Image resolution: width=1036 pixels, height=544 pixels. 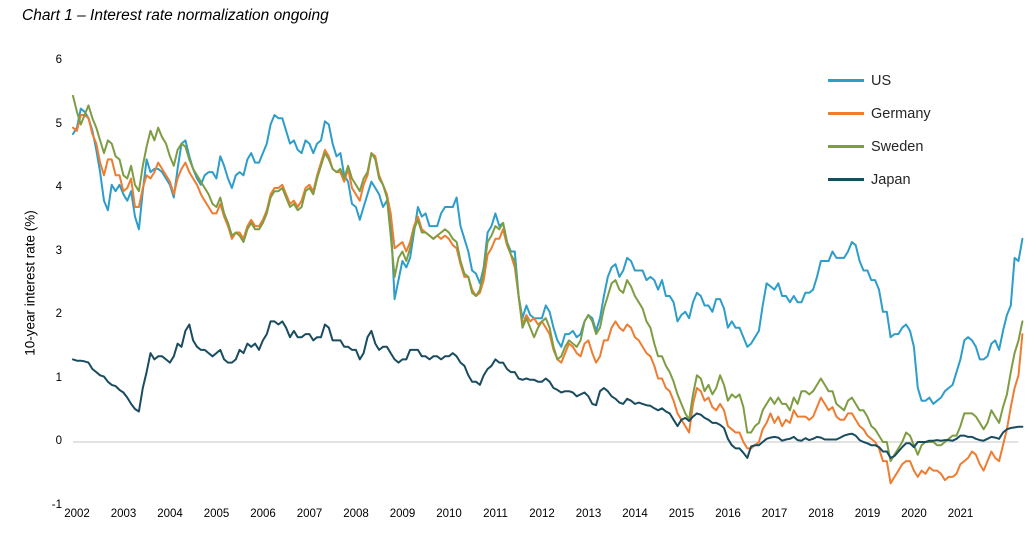 What do you see at coordinates (846, 146) in the screenshot?
I see `legend-line-swatch-sweden` at bounding box center [846, 146].